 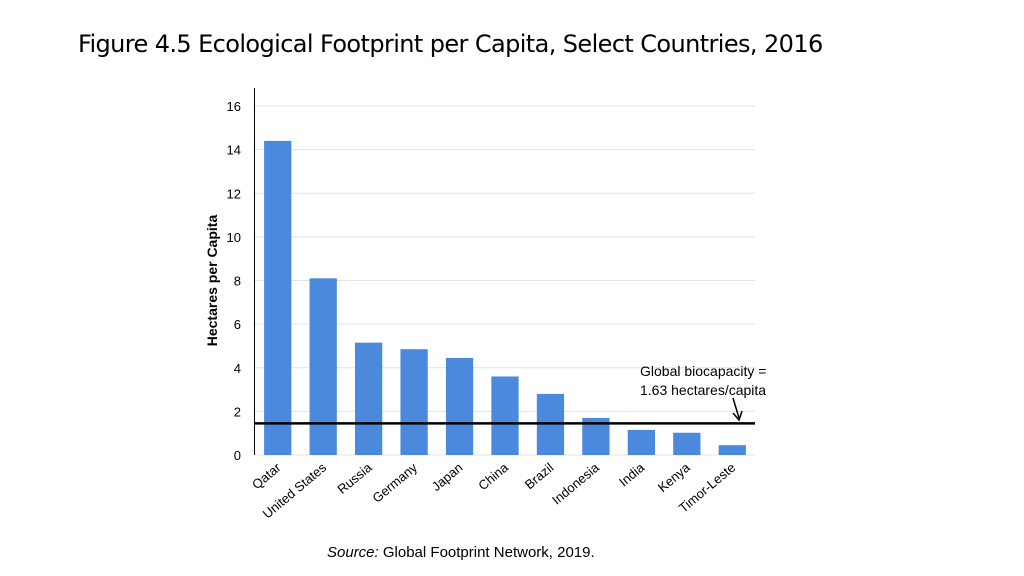 What do you see at coordinates (394, 482) in the screenshot?
I see `x-tick-label: Germany` at bounding box center [394, 482].